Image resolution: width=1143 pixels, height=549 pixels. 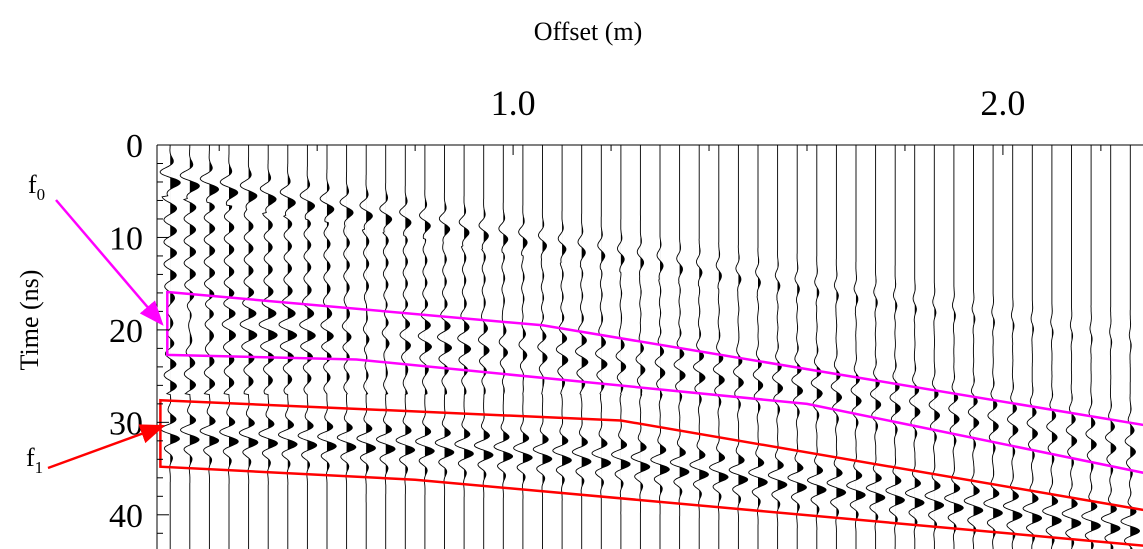 What do you see at coordinates (126, 238) in the screenshot?
I see `y-tick-label: 10` at bounding box center [126, 238].